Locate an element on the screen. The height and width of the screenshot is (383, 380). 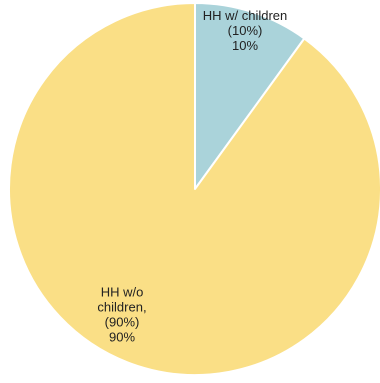
slice-label-line: 10% is located at coordinates (245, 45).